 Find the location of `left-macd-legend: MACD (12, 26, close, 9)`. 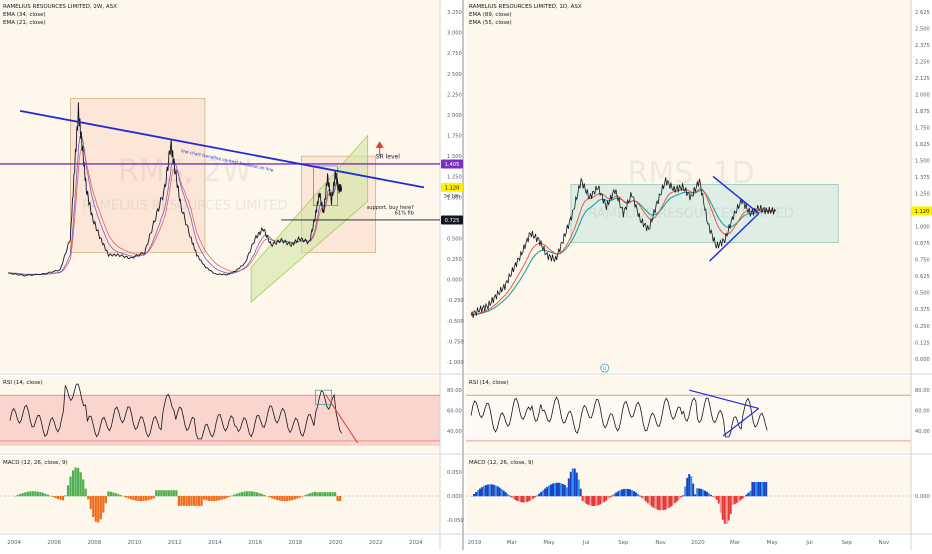

left-macd-legend: MACD (12, 26, close, 9) is located at coordinates (35, 463).